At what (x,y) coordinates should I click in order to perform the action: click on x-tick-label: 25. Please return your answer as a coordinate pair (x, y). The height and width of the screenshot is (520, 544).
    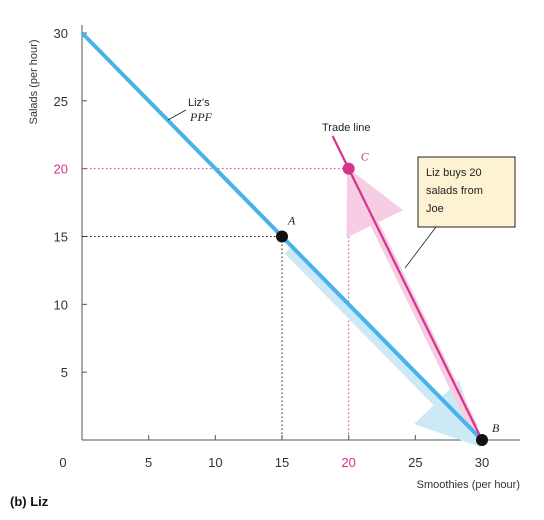
    Looking at the image, I should click on (415, 462).